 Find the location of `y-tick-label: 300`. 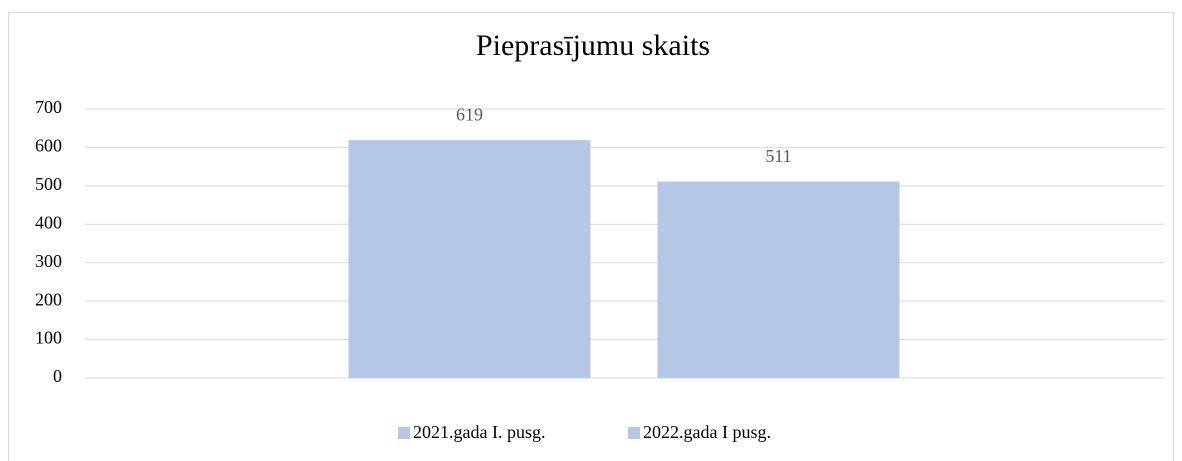

y-tick-label: 300 is located at coordinates (48, 261).